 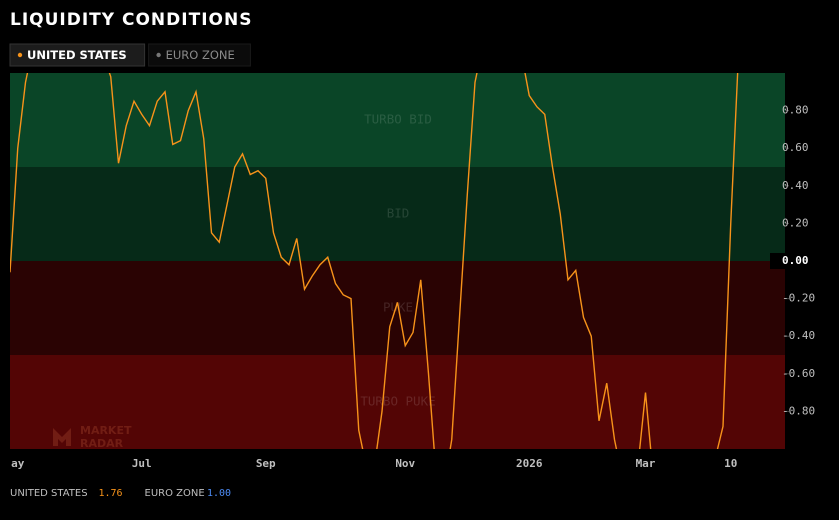 What do you see at coordinates (142, 463) in the screenshot?
I see `x-tick-label: Jul` at bounding box center [142, 463].